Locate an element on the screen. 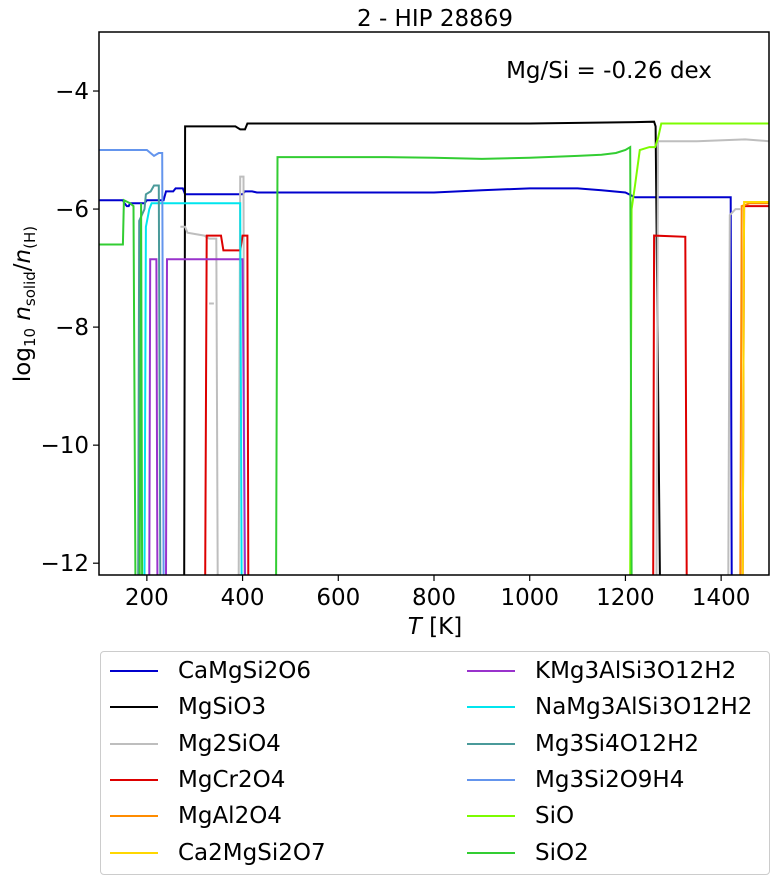 This screenshot has height=881, width=783. chart-title: 2 - HIP 28869 is located at coordinates (435, 19).